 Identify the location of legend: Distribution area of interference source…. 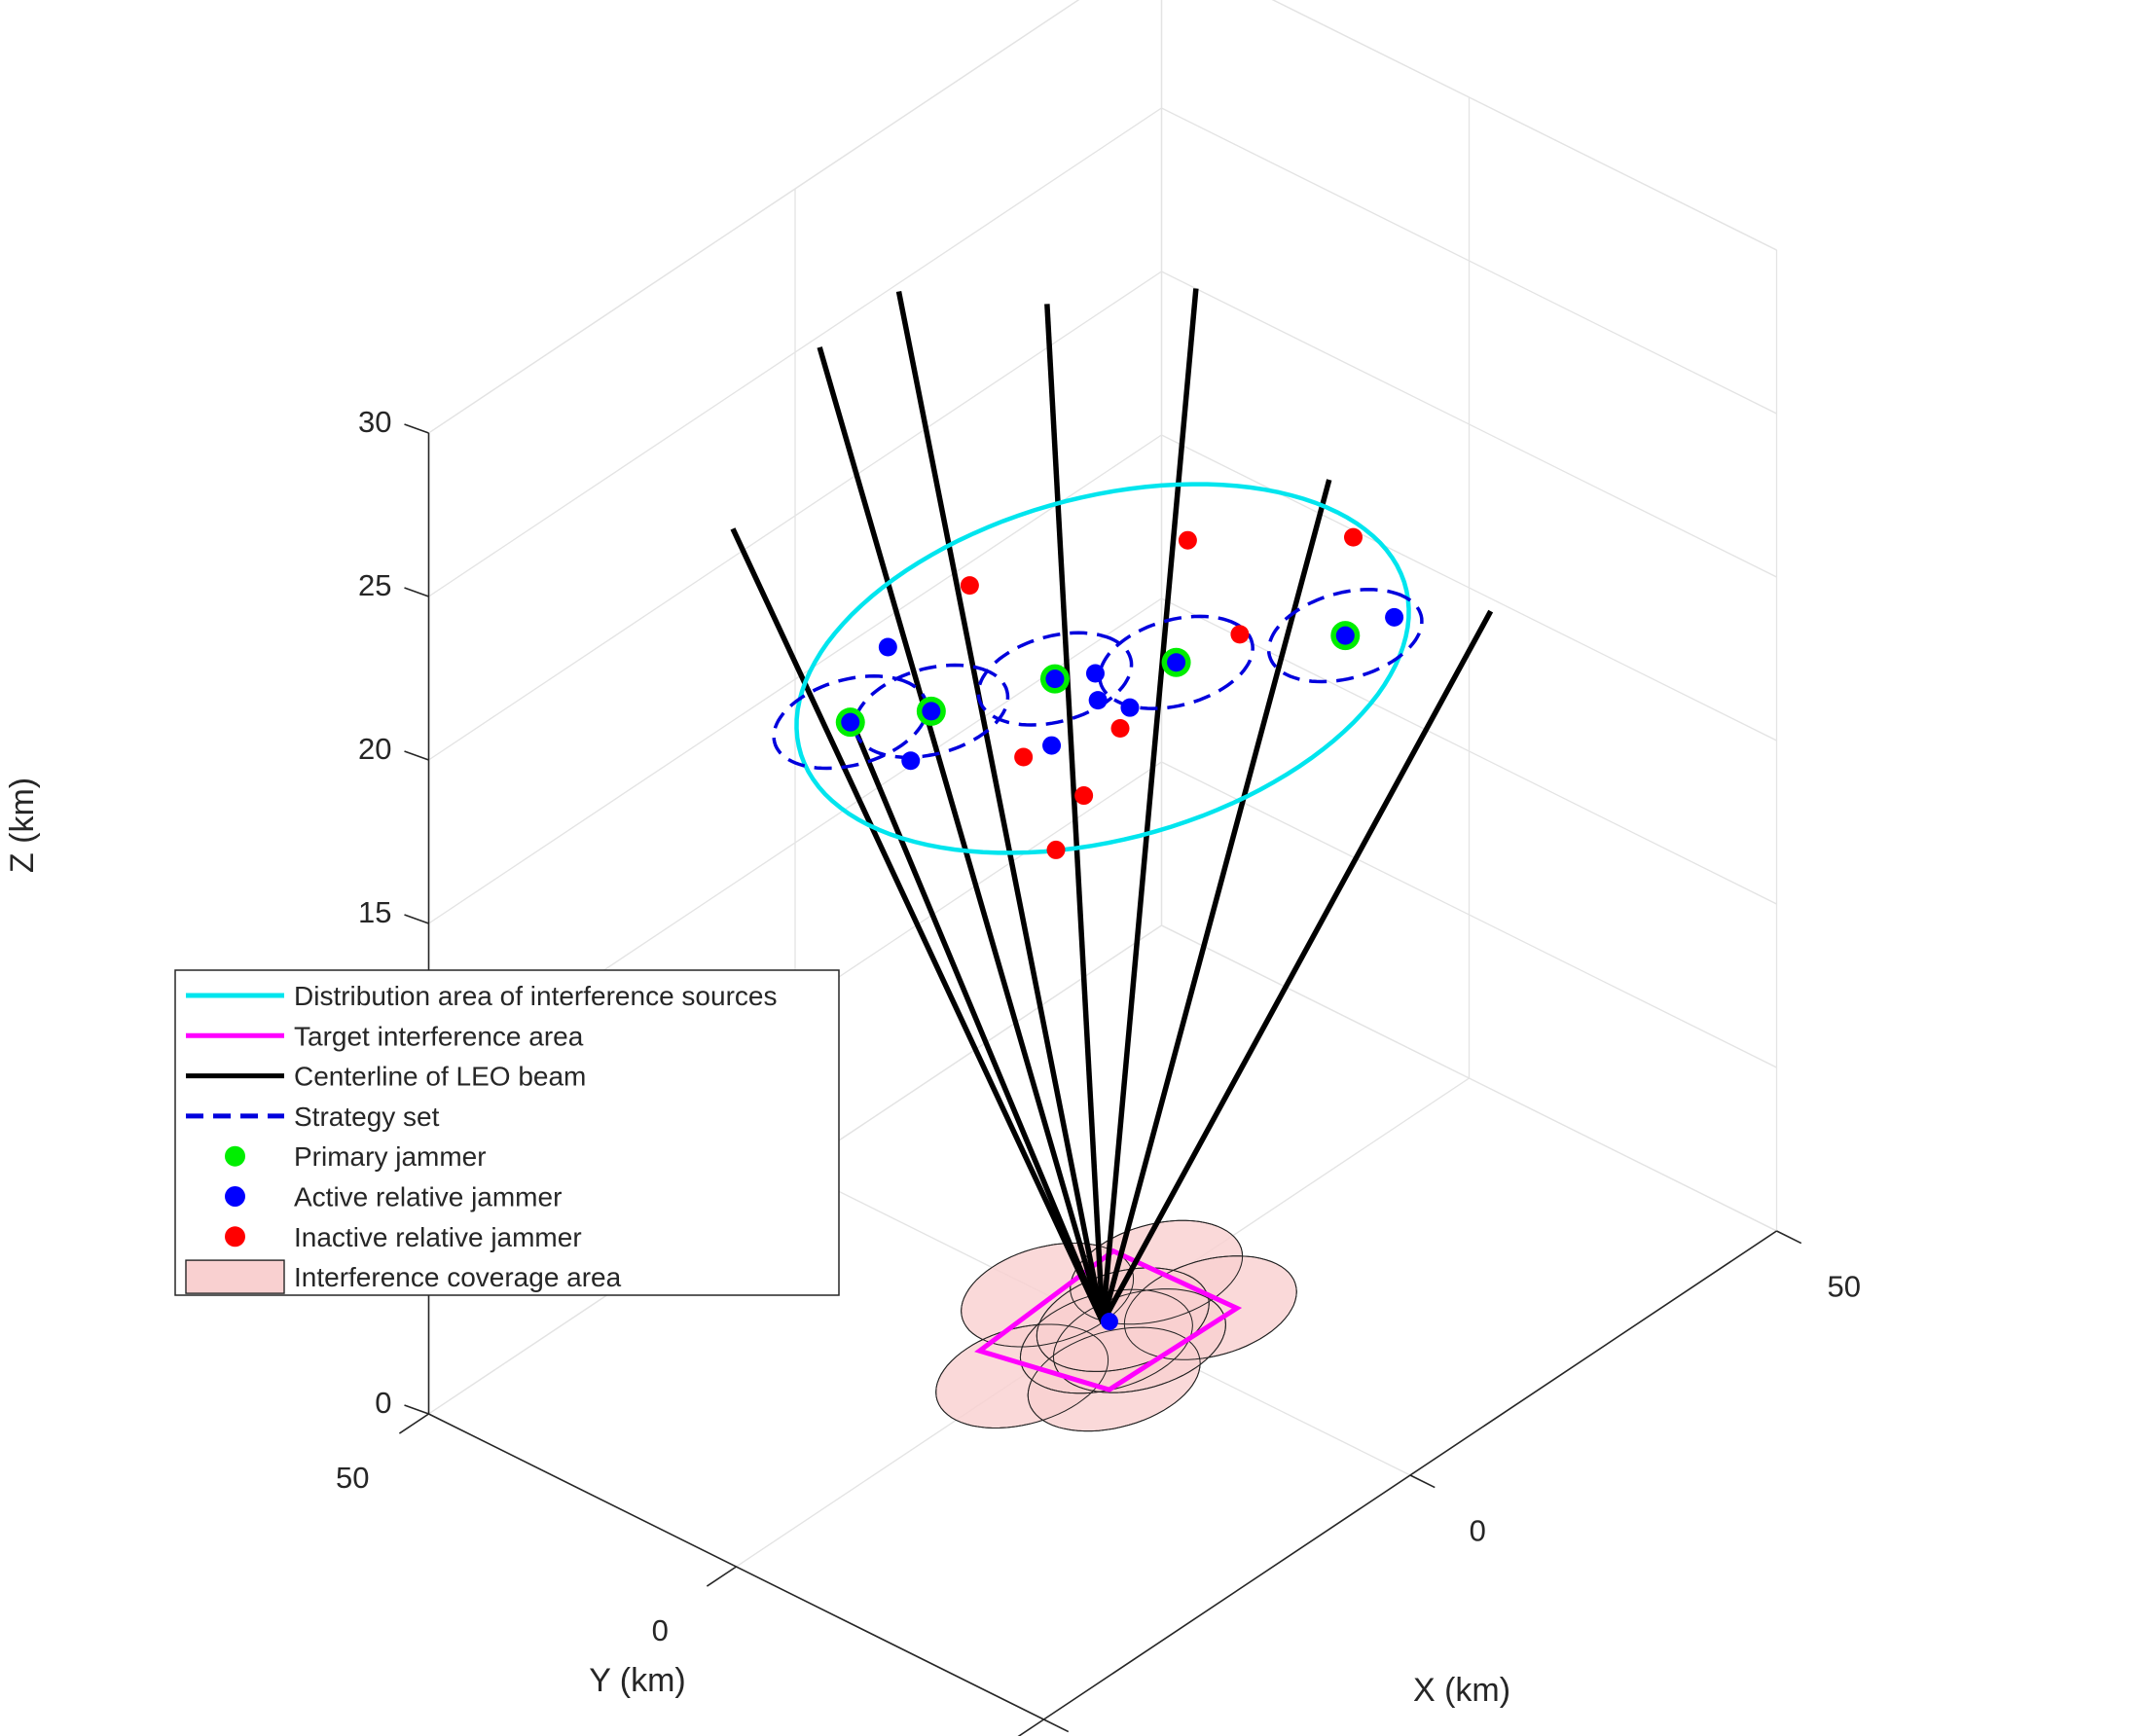
(507, 1133).